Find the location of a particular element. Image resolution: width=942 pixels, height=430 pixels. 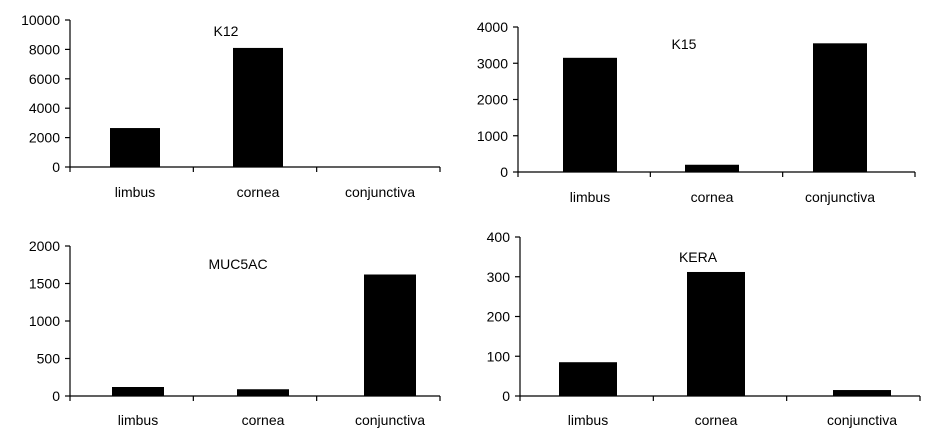

y-tick-label: 300 is located at coordinates (499, 277).